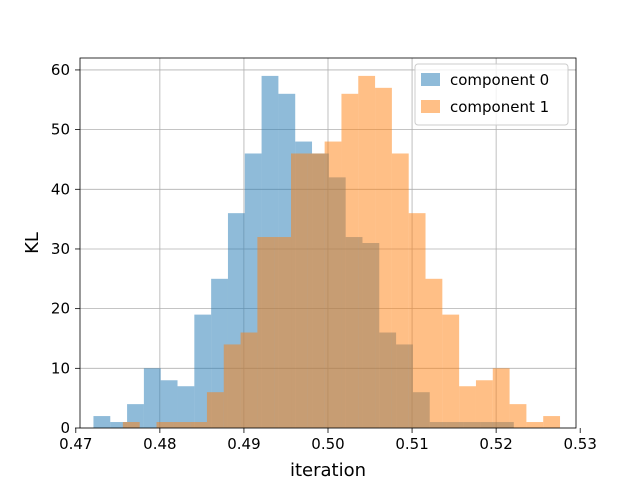 The height and width of the screenshot is (480, 640). I want to click on x-tick-label: 0.52, so click(495, 444).